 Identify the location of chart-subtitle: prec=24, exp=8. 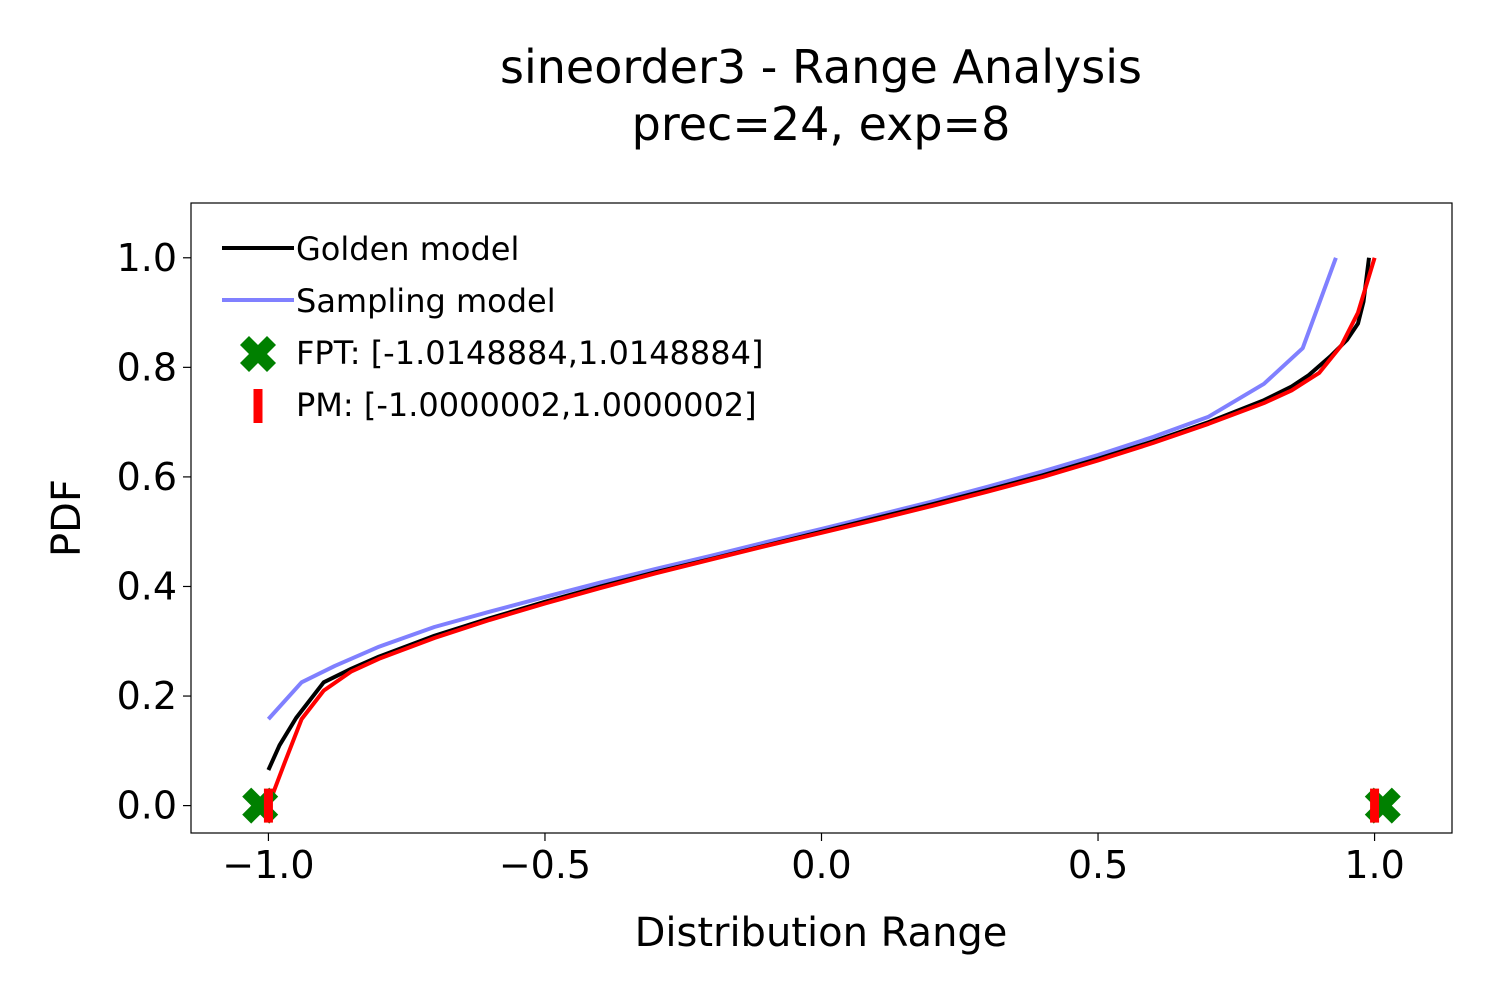
(821, 124).